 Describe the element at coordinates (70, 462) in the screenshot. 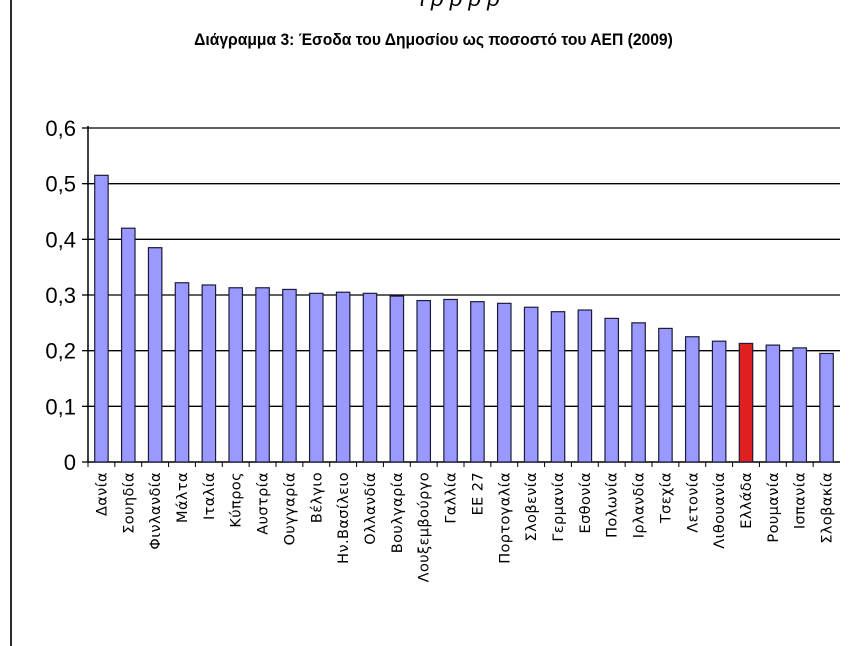

I see `y-tick-label: 0` at that location.